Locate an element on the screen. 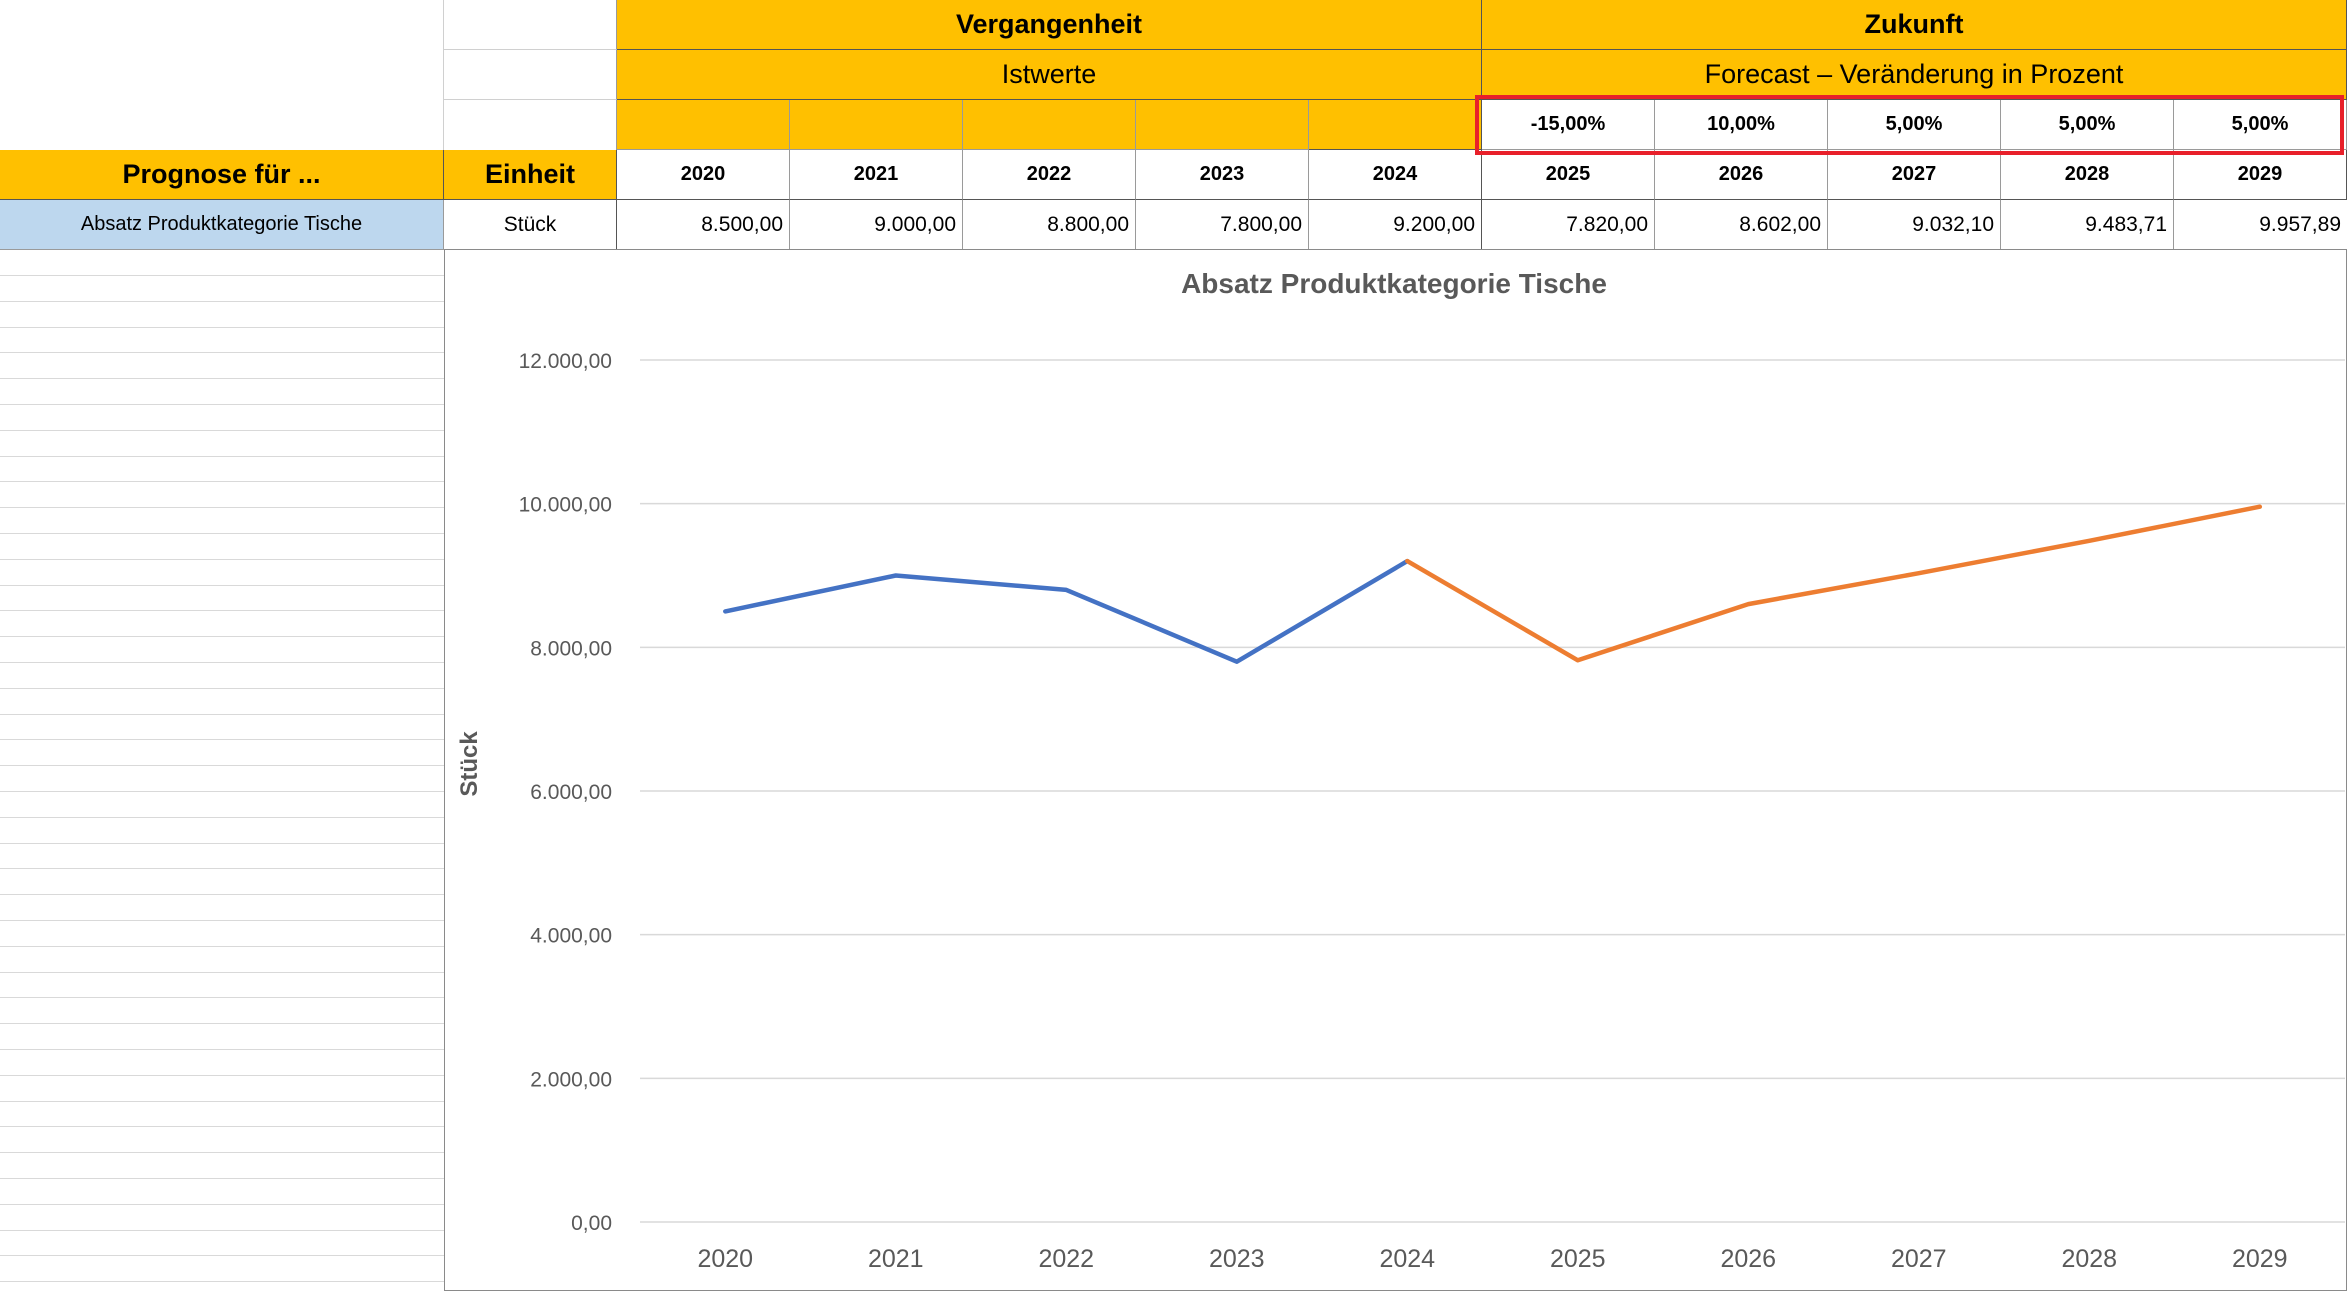  header-past: Vergangenheit is located at coordinates (1049, 25).